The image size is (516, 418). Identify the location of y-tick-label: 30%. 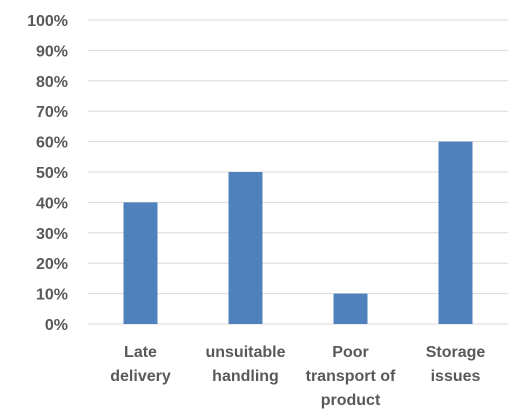
(52, 234).